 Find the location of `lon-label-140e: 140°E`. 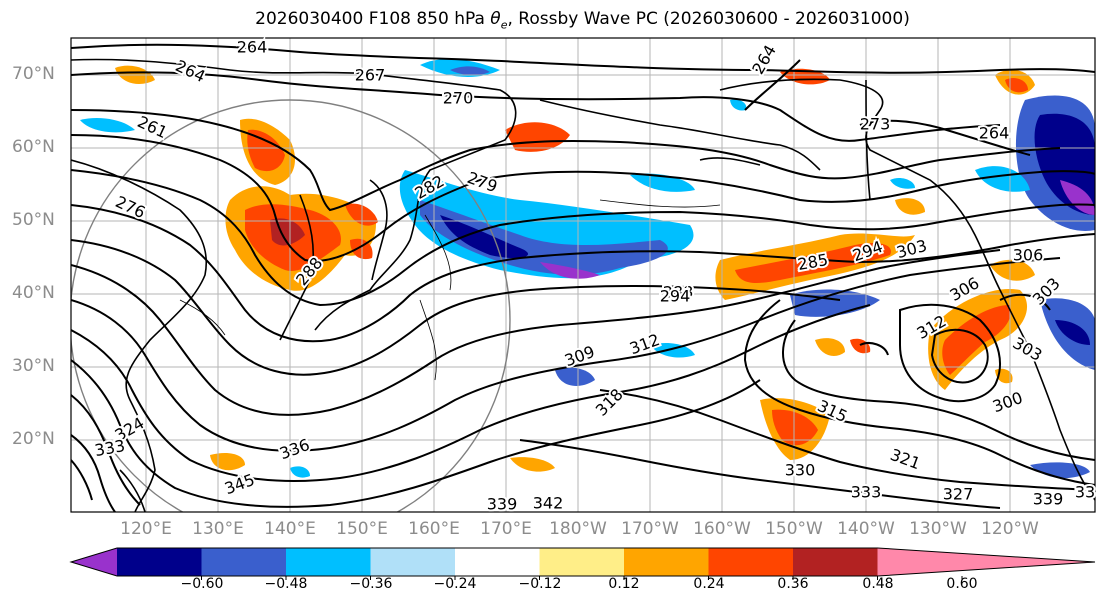

lon-label-140e: 140°E is located at coordinates (290, 529).